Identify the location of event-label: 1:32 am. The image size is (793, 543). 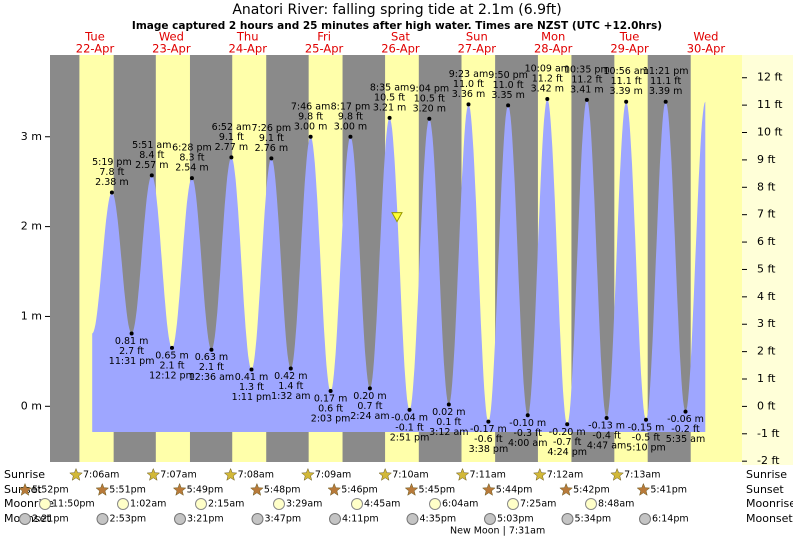
(290, 396).